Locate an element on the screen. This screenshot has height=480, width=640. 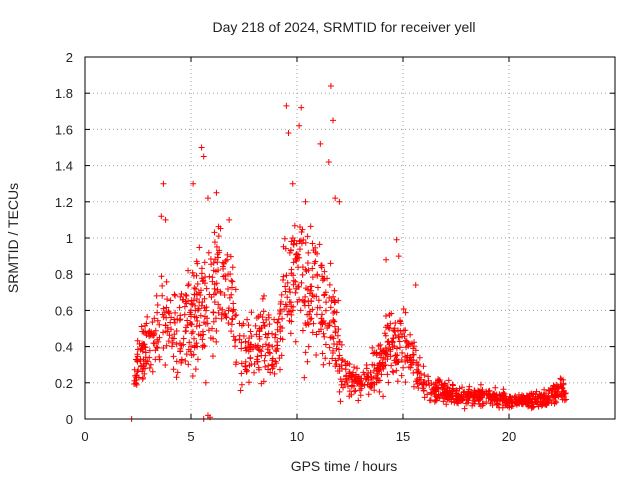
y-tick-label: 0 is located at coordinates (69, 419).